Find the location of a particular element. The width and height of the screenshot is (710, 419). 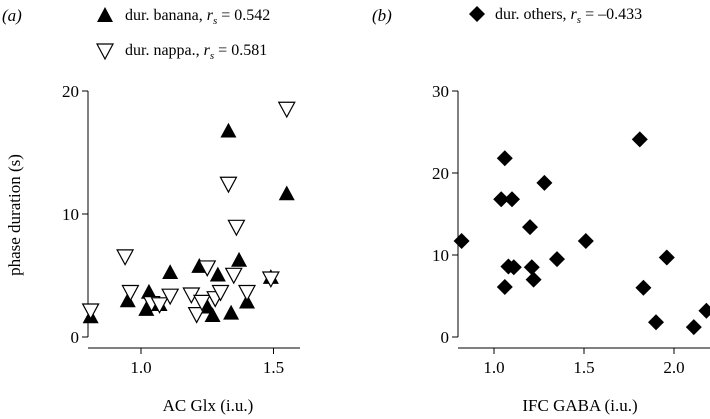

legend-nappa-label: dur. nappa., rs = 0.581 is located at coordinates (196, 52).